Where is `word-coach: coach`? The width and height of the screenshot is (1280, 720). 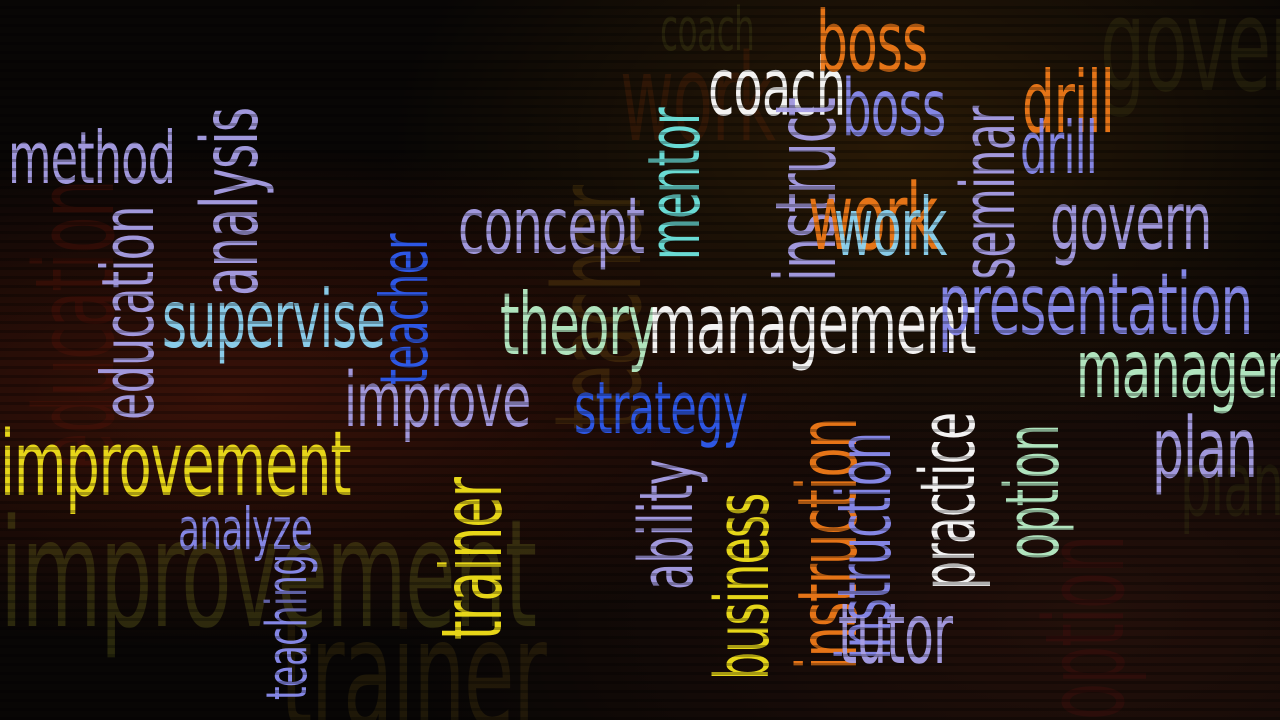
word-coach: coach is located at coordinates (777, 87).